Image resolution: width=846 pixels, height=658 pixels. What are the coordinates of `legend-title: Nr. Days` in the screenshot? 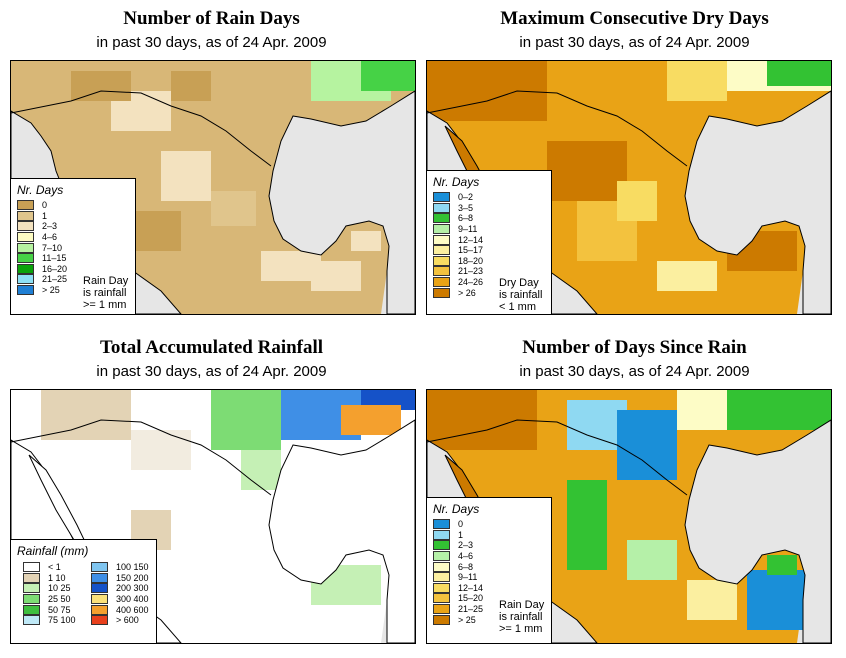 It's located at (456, 509).